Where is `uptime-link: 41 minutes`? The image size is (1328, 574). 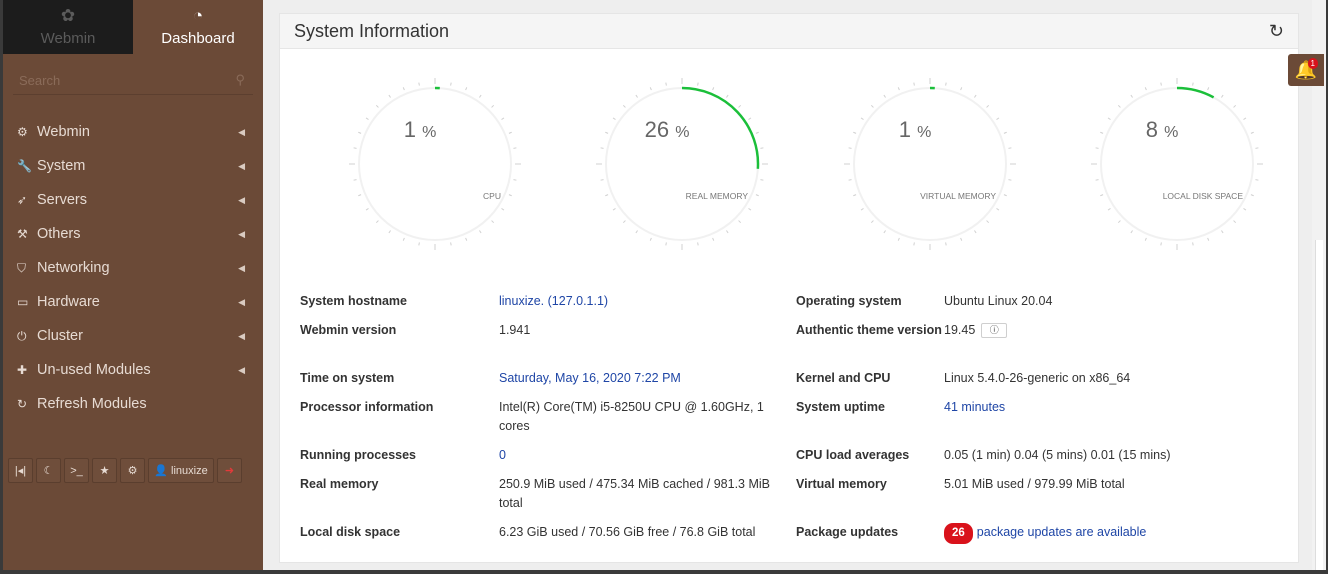
uptime-link: 41 minutes is located at coordinates (975, 407).